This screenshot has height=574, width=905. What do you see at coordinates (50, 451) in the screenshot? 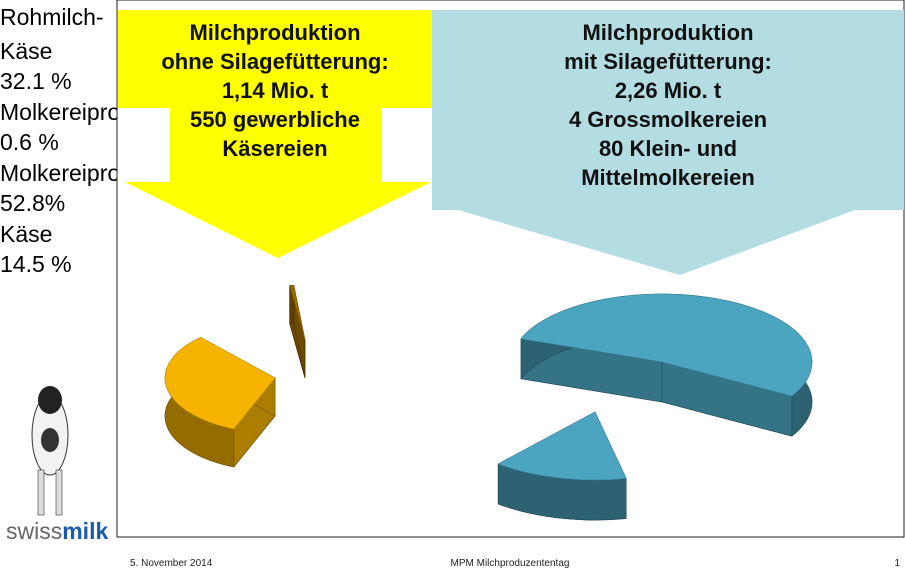
I see `cow-icon` at bounding box center [50, 451].